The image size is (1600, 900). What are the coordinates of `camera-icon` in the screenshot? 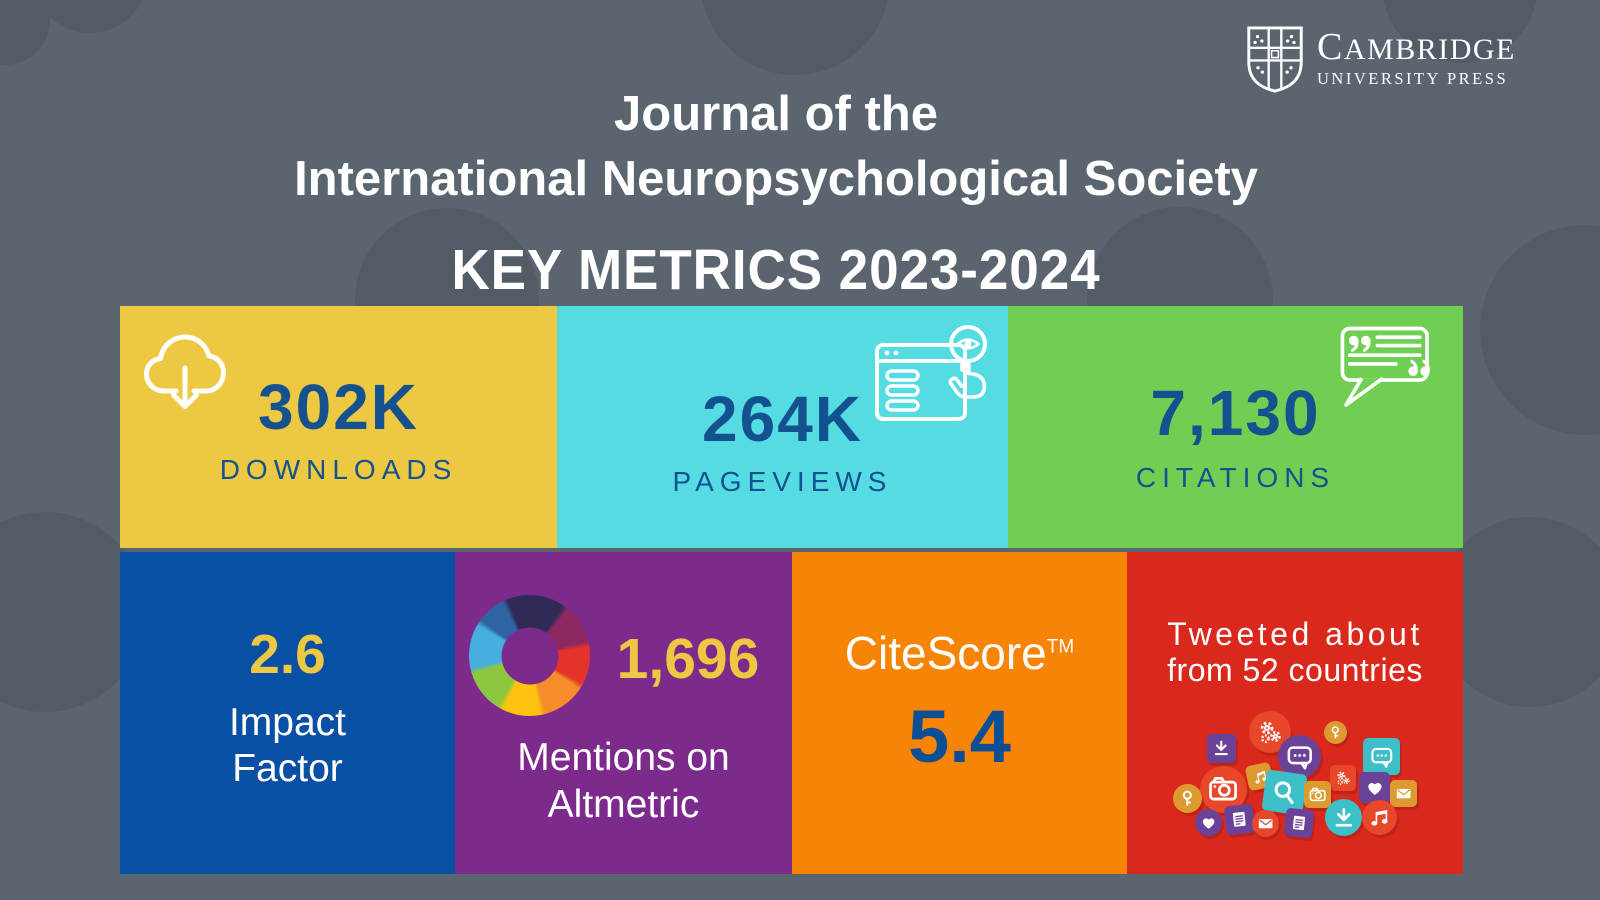 It's located at (1317, 794).